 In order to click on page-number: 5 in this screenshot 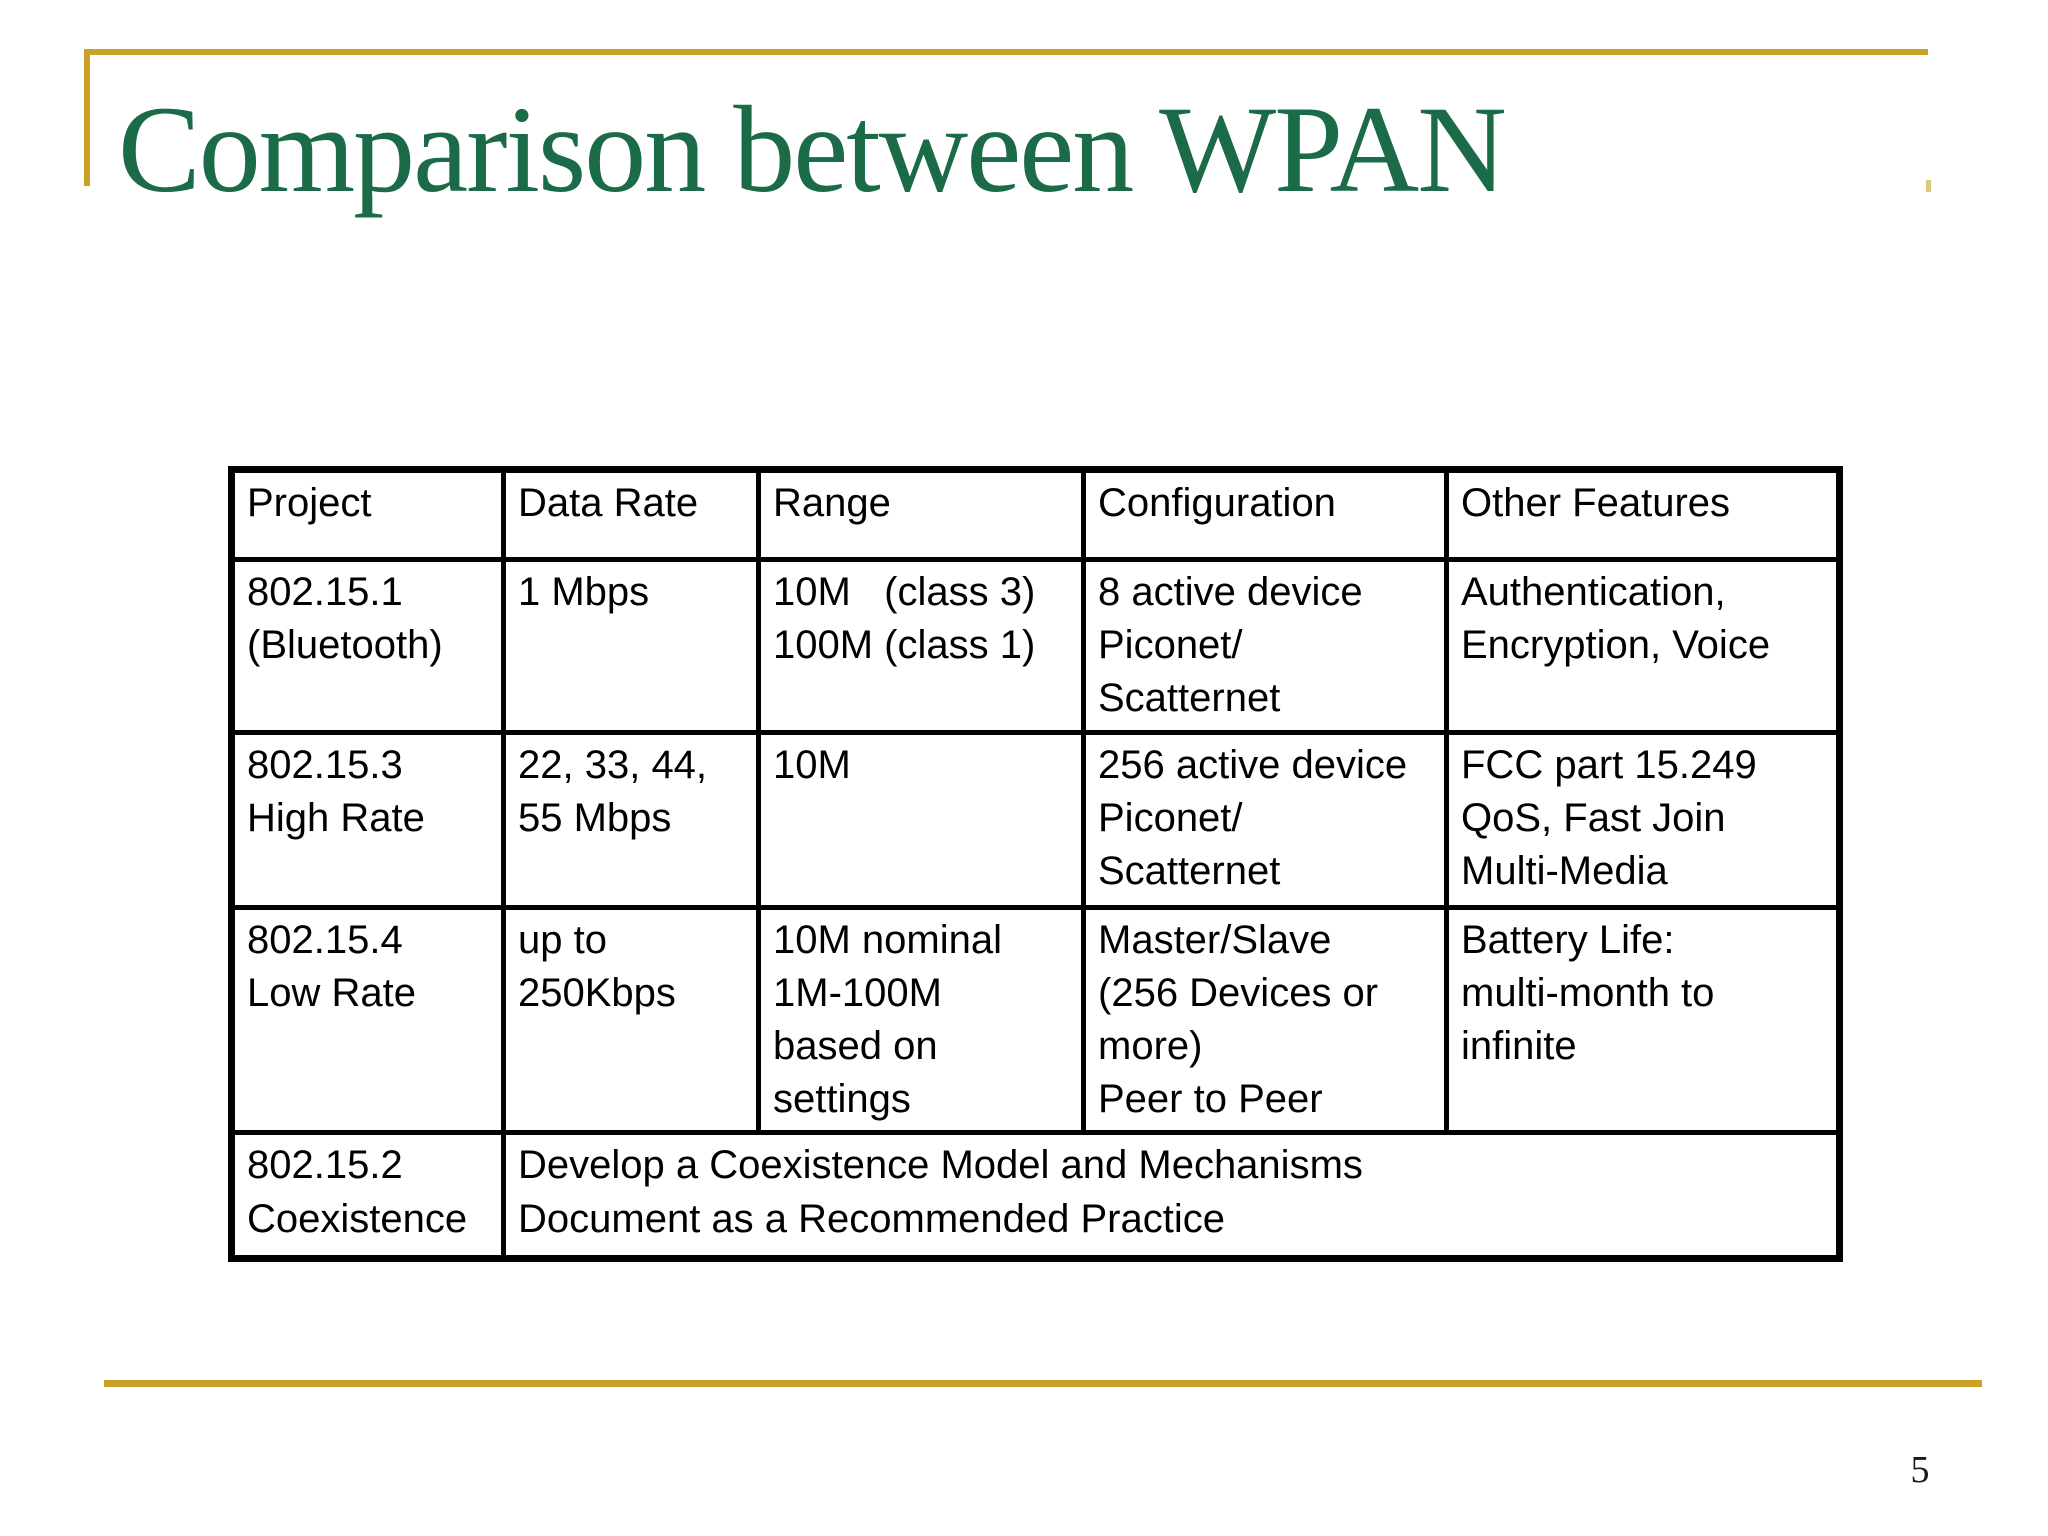, I will do `click(1920, 1470)`.